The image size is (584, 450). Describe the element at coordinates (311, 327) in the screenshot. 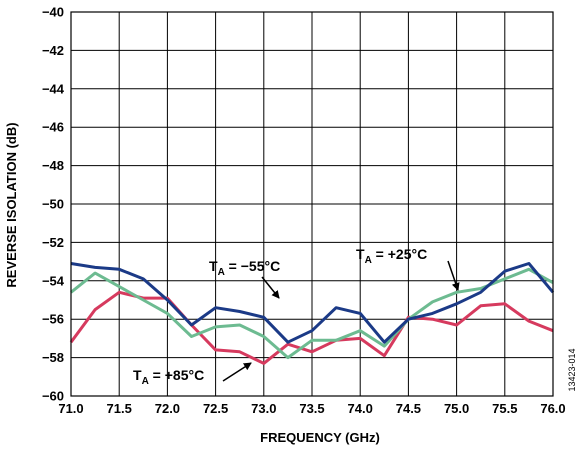

I see `series-line-plus85c` at that location.